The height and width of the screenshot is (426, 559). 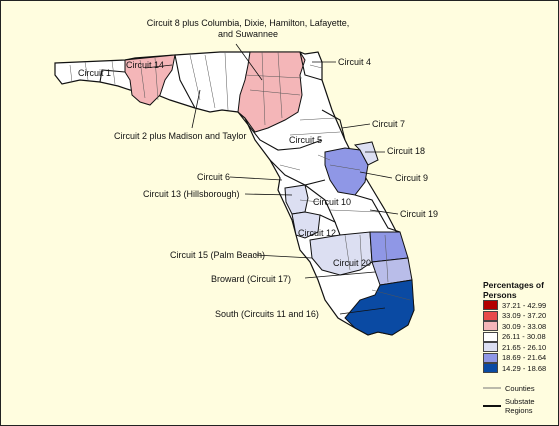 I want to click on label-circuit-15: Circuit 15 (Palm Beach), so click(x=218, y=255).